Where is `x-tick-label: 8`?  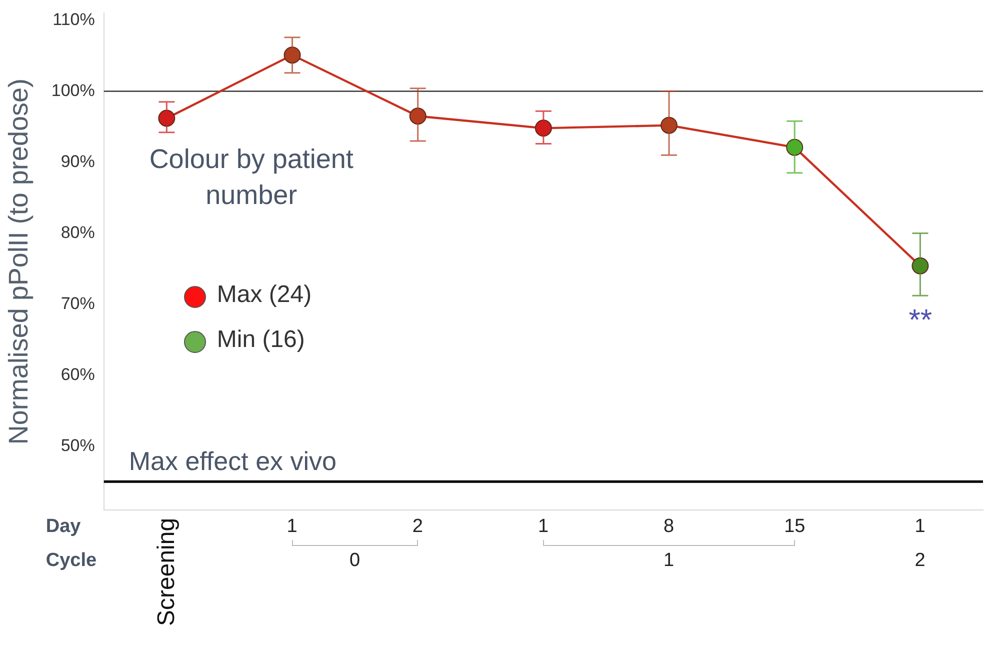
x-tick-label: 8 is located at coordinates (669, 527).